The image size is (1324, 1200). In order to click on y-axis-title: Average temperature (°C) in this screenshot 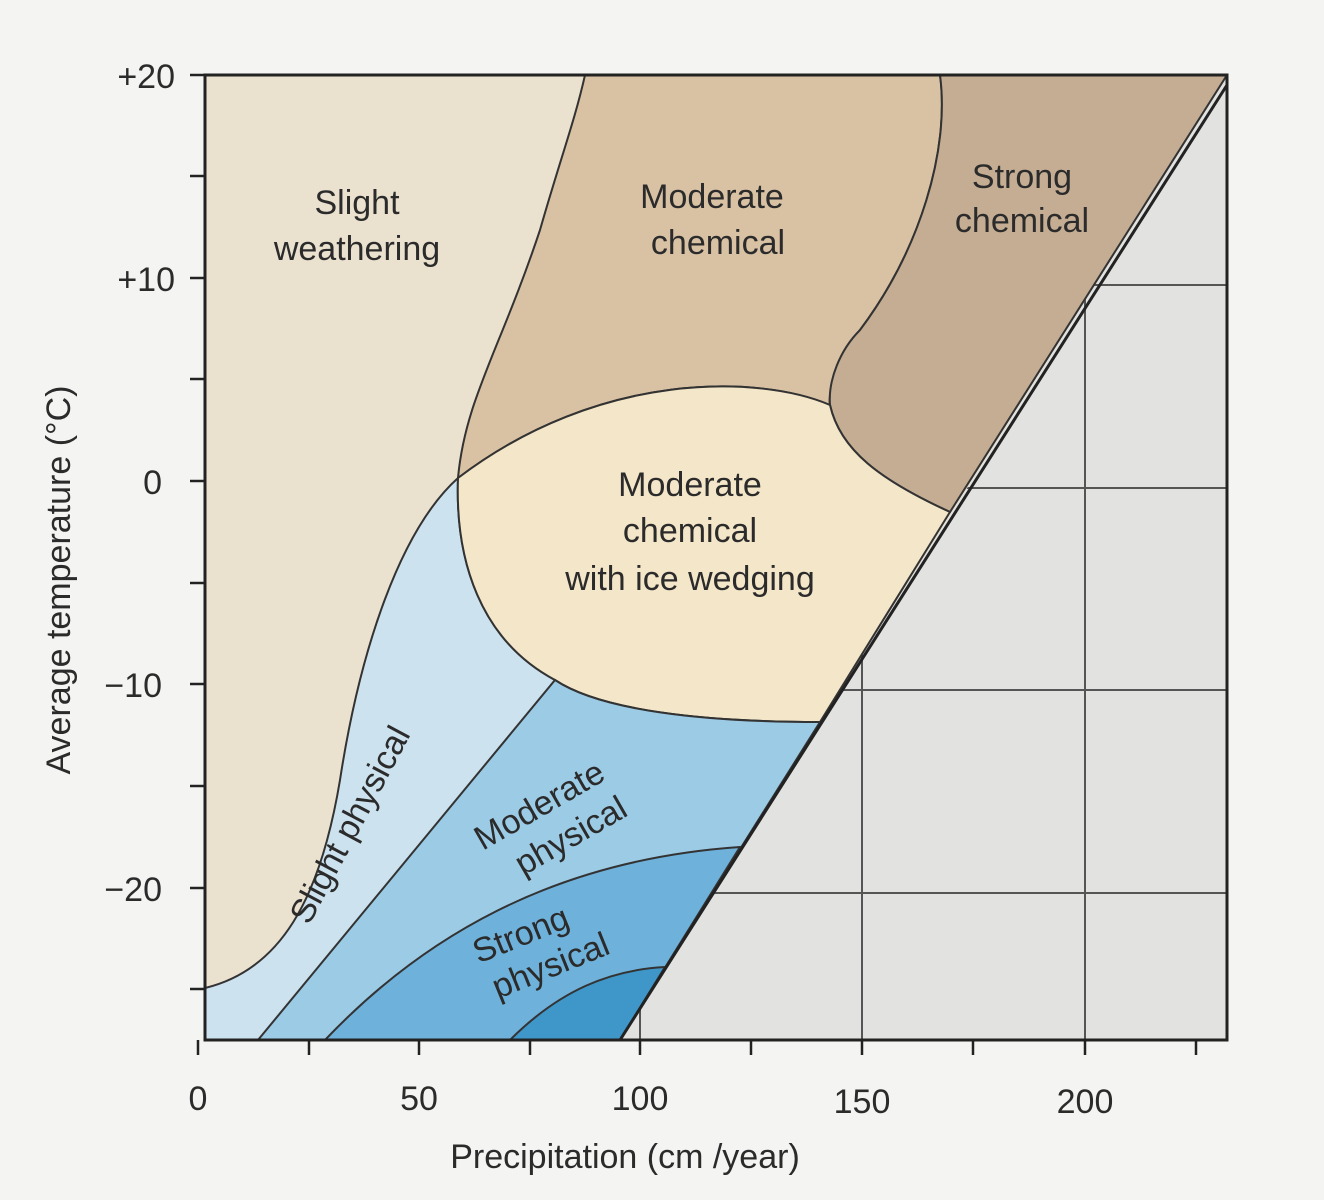, I will do `click(59, 579)`.